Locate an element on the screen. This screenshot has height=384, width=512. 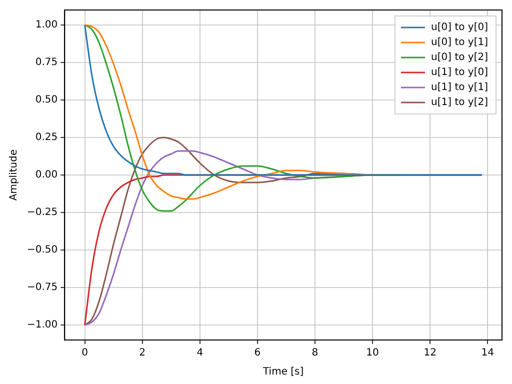
legend-label: u[1] to y[0] is located at coordinates (459, 72).